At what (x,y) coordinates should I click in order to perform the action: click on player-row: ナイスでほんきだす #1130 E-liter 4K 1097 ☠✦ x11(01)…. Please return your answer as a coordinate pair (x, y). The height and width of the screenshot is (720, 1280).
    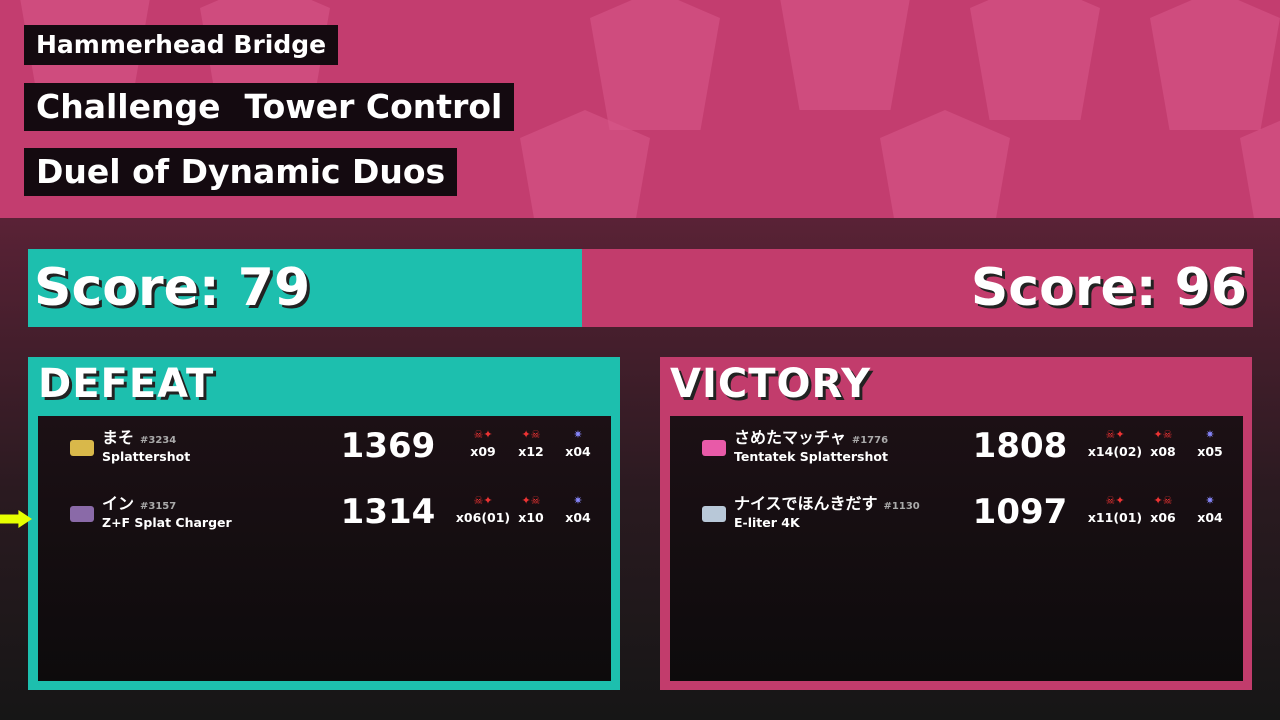
    Looking at the image, I should click on (956, 518).